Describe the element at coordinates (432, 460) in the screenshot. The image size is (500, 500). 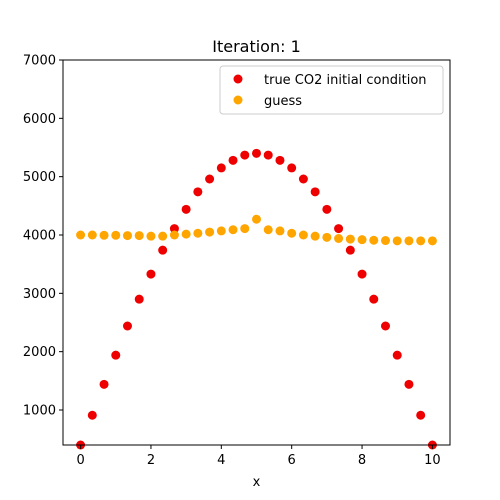
I see `x-tick-label: 10` at that location.